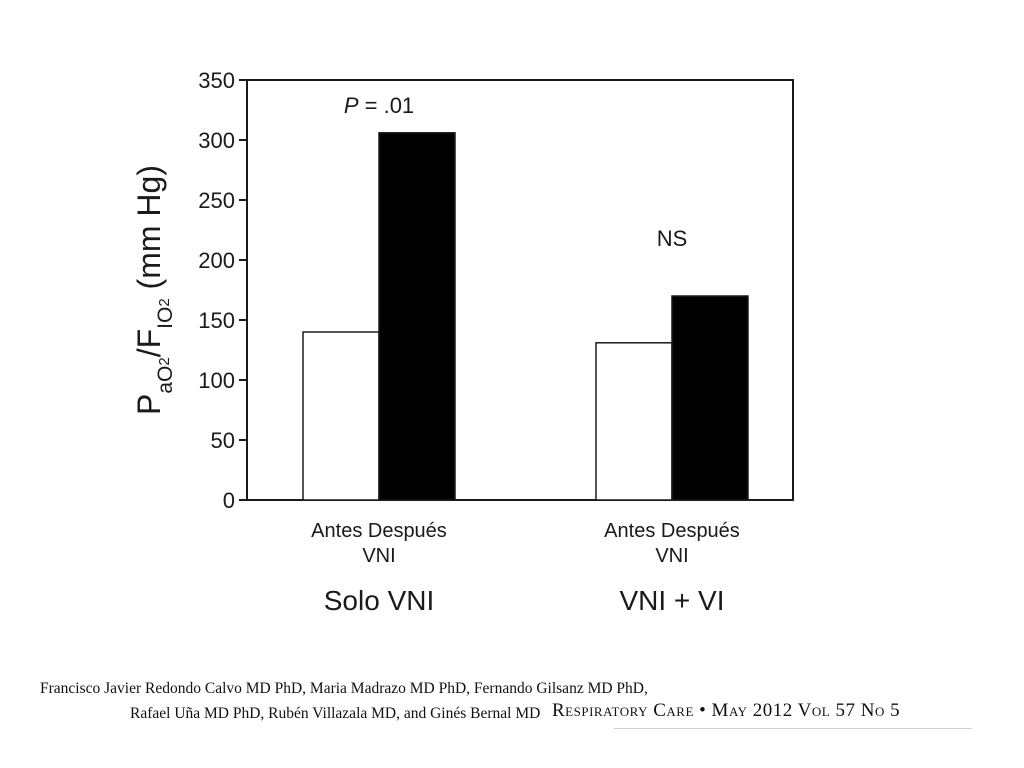 The width and height of the screenshot is (1024, 768). Describe the element at coordinates (154, 290) in the screenshot. I see `y-axis-label: PaO2/FIO2 (mm Hg)` at that location.